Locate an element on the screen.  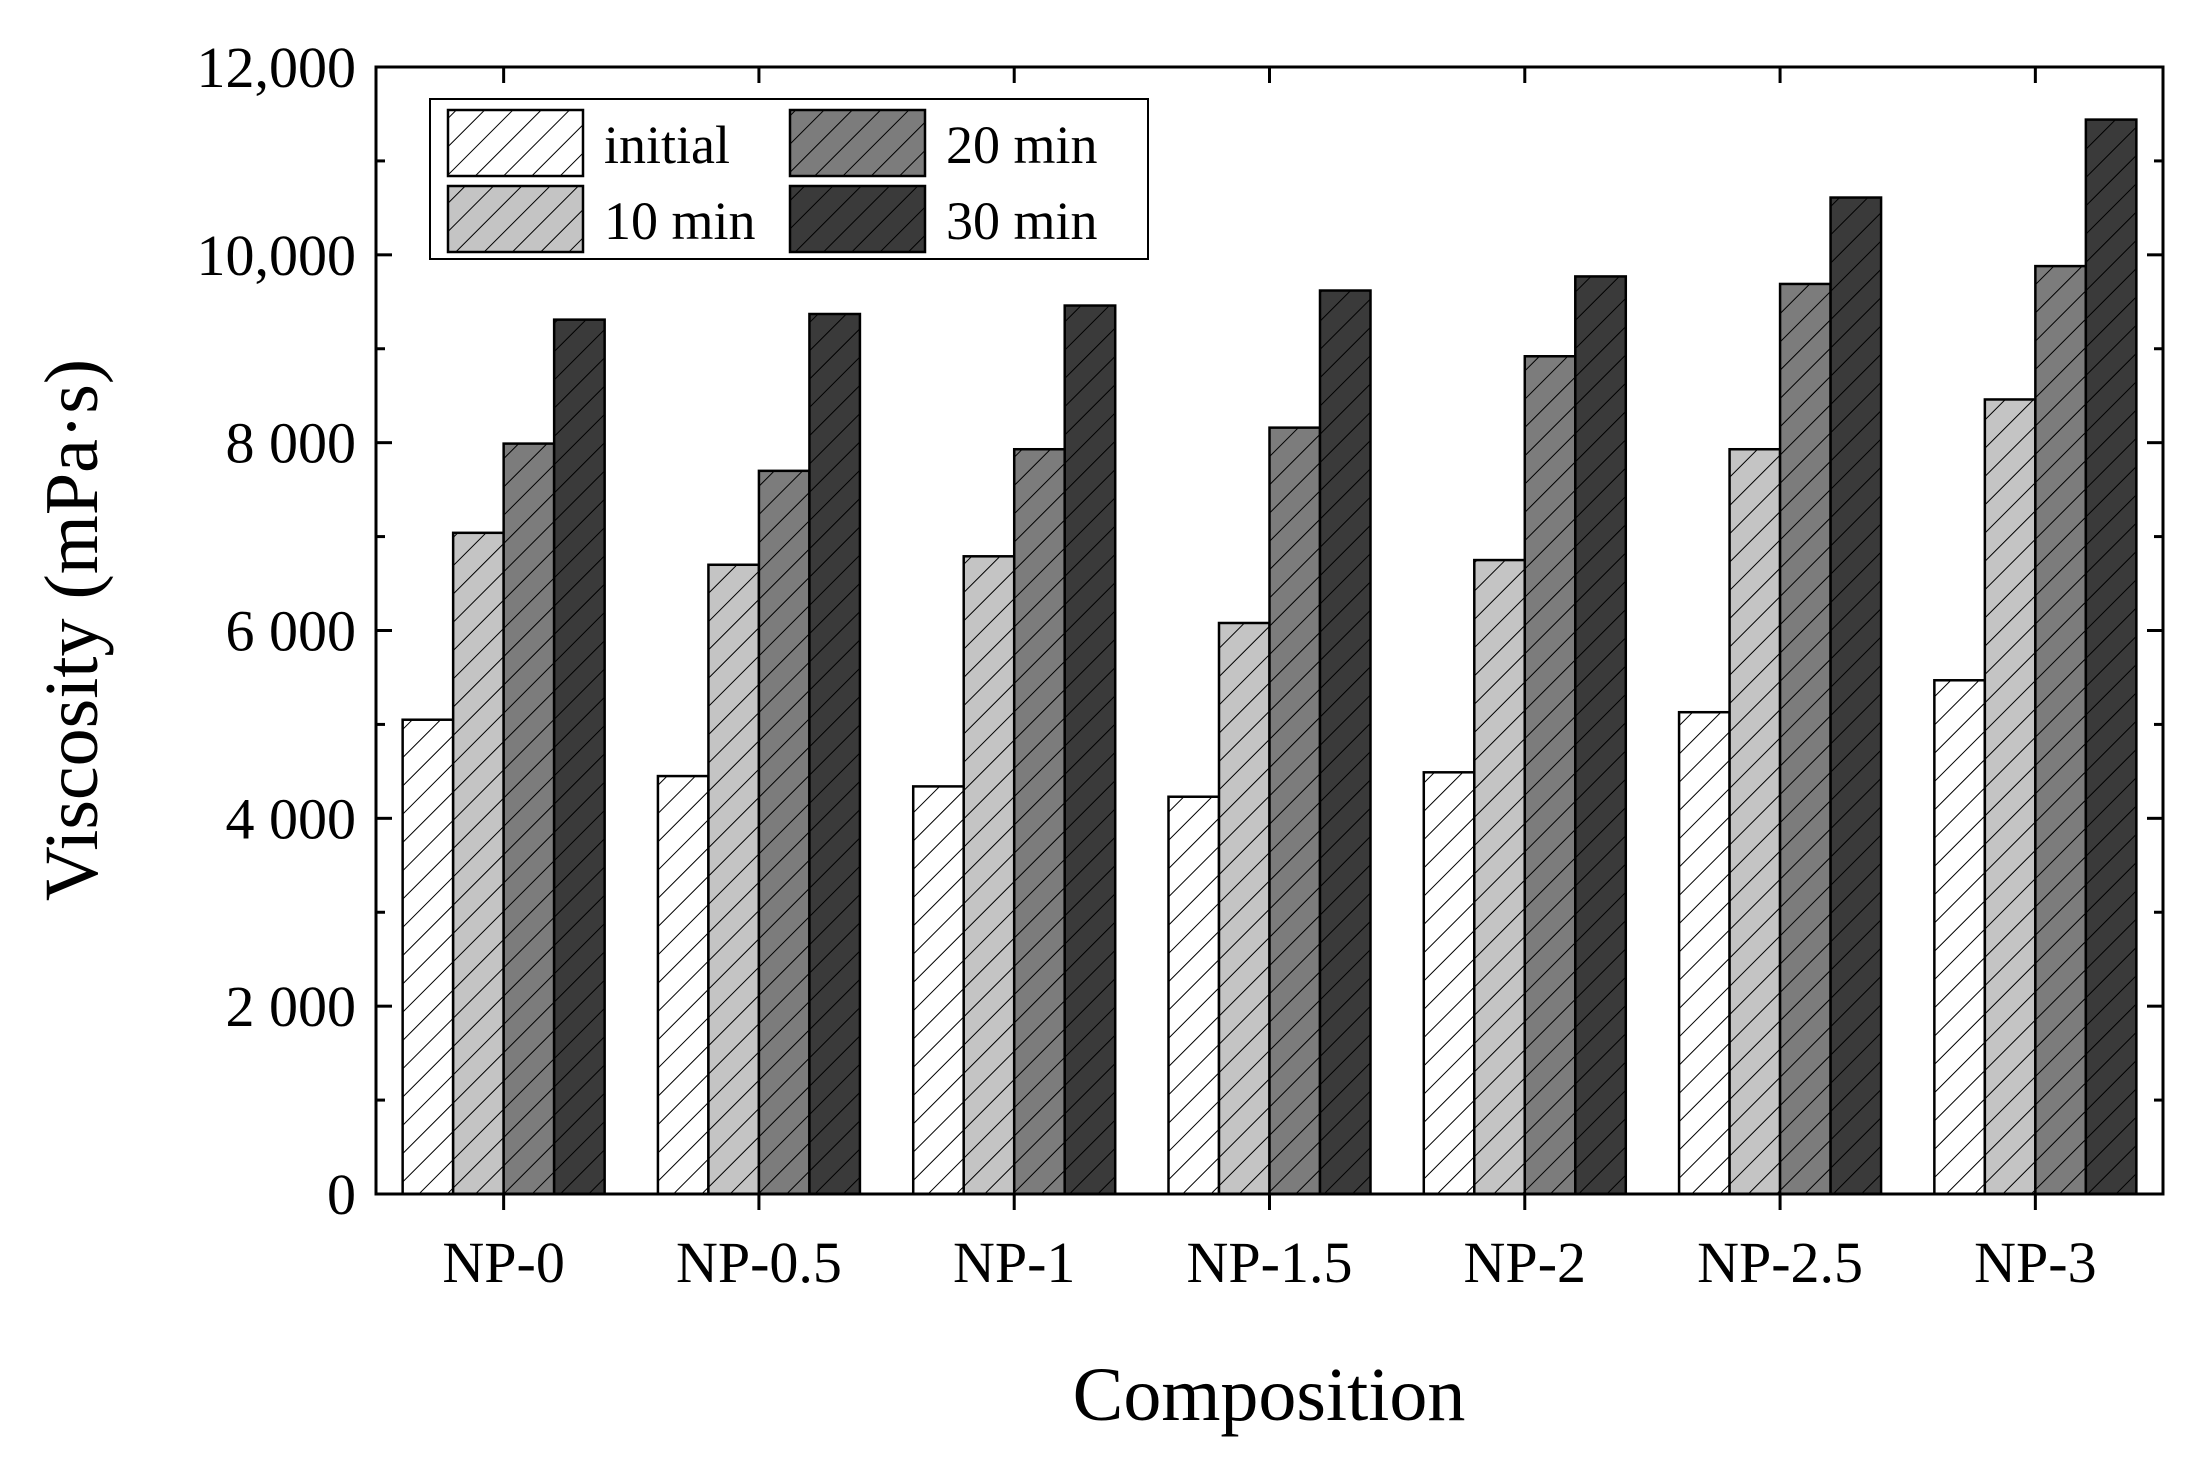
bar-10-min-NP-0.5 is located at coordinates (734, 879).